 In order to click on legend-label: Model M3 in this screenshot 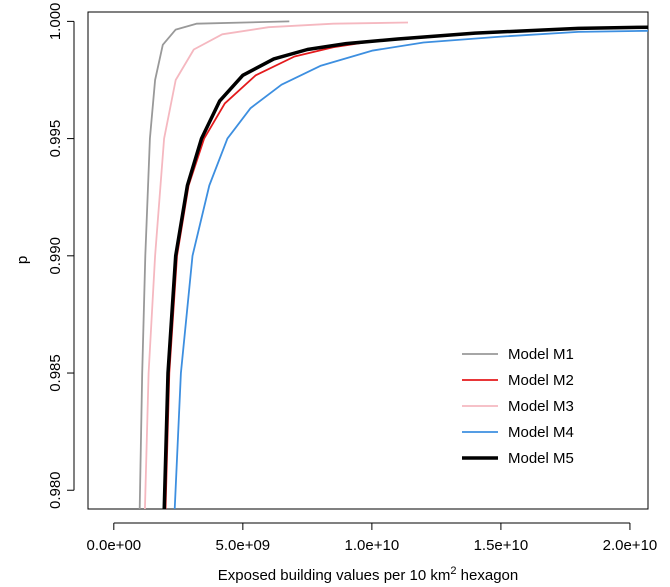, I will do `click(541, 406)`.